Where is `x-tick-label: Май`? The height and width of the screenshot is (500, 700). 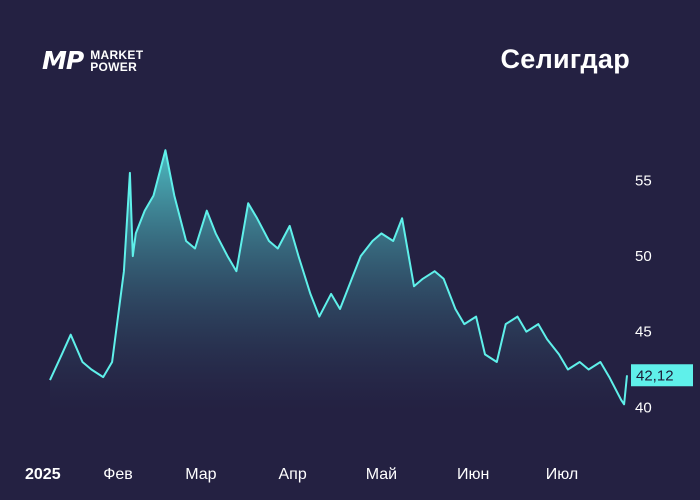
x-tick-label: Май is located at coordinates (381, 474).